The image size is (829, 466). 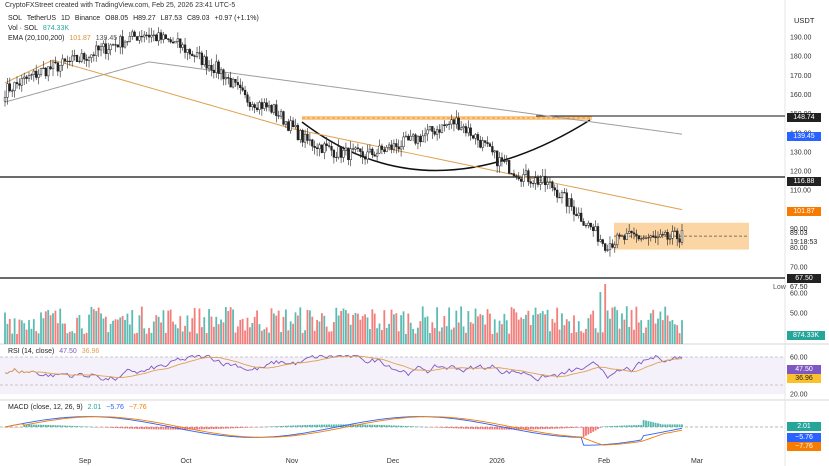 What do you see at coordinates (801, 38) in the screenshot?
I see `price-axis-tick: 190.00` at bounding box center [801, 38].